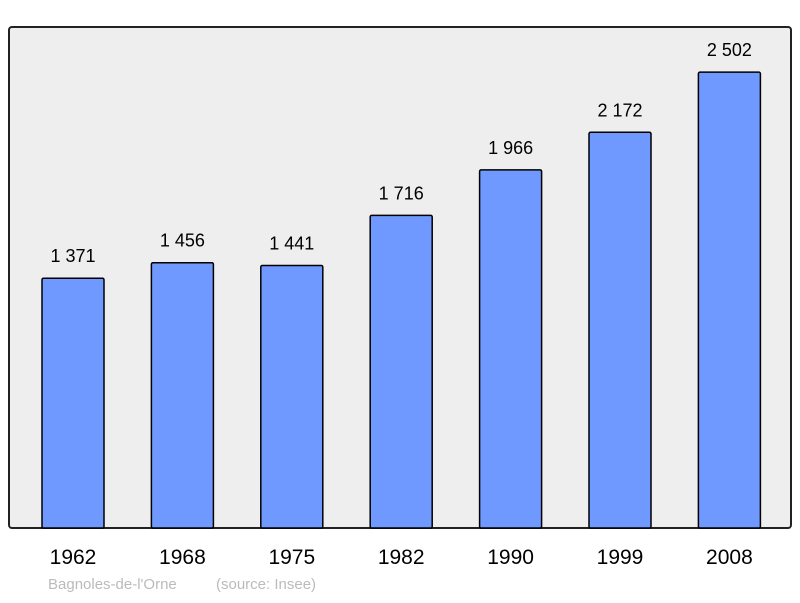 The width and height of the screenshot is (800, 603). I want to click on x-tick-2008: 2008, so click(729, 557).